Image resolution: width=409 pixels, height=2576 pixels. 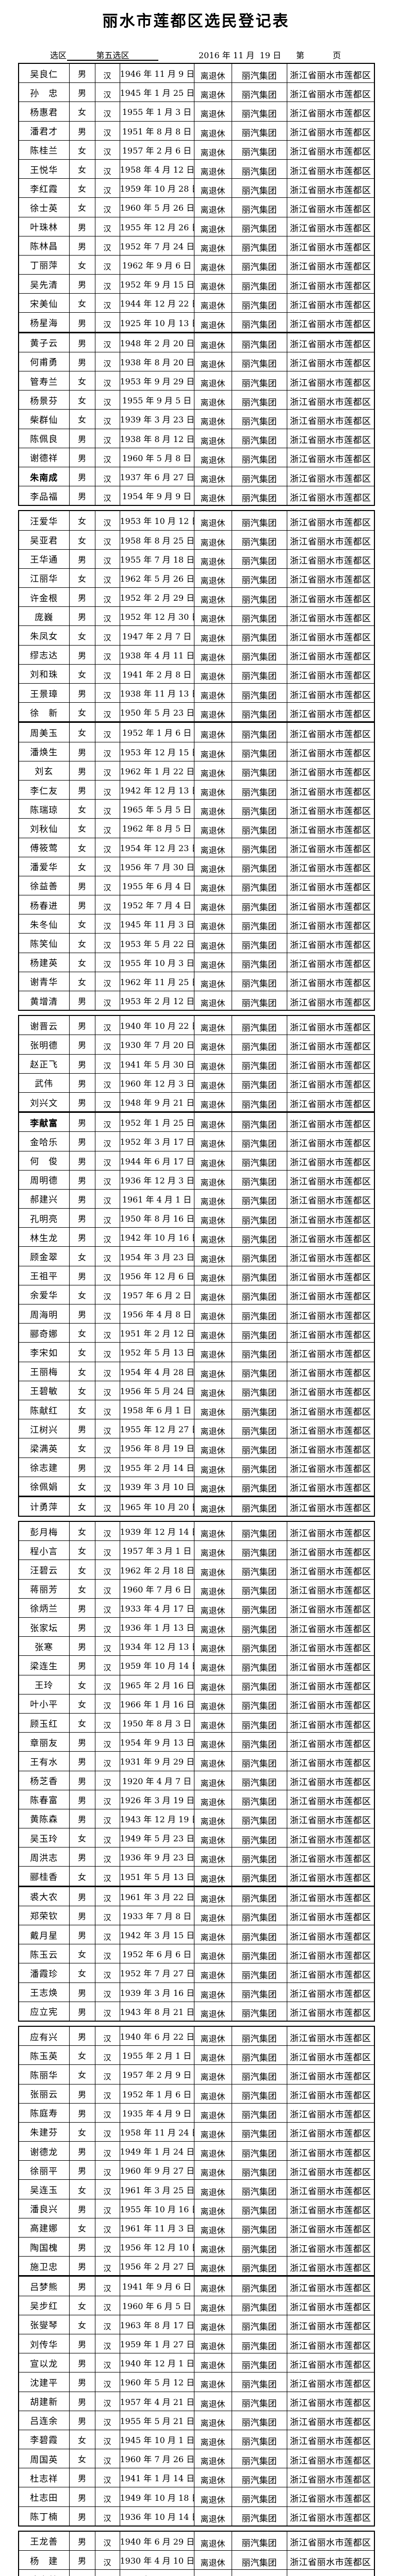 What do you see at coordinates (156, 751) in the screenshot?
I see `birthdate-cell: 1953 年 12 月 15 日` at bounding box center [156, 751].